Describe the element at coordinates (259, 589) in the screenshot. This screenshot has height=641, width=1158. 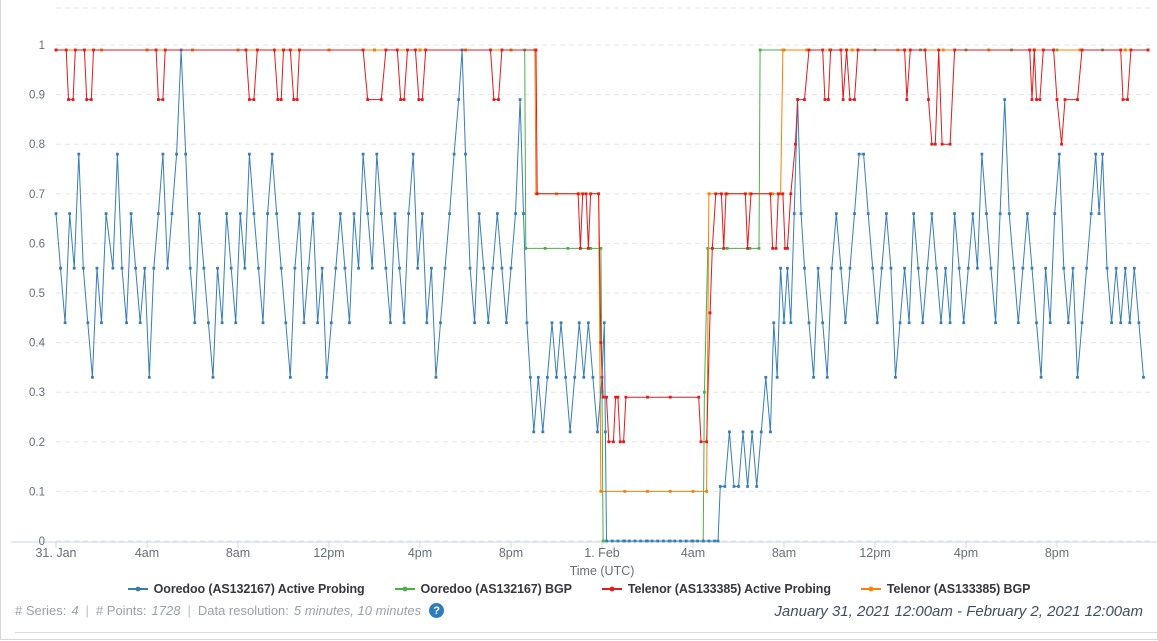
I see `legend-item-label: Ooredoo (AS132167) Active Probing` at that location.